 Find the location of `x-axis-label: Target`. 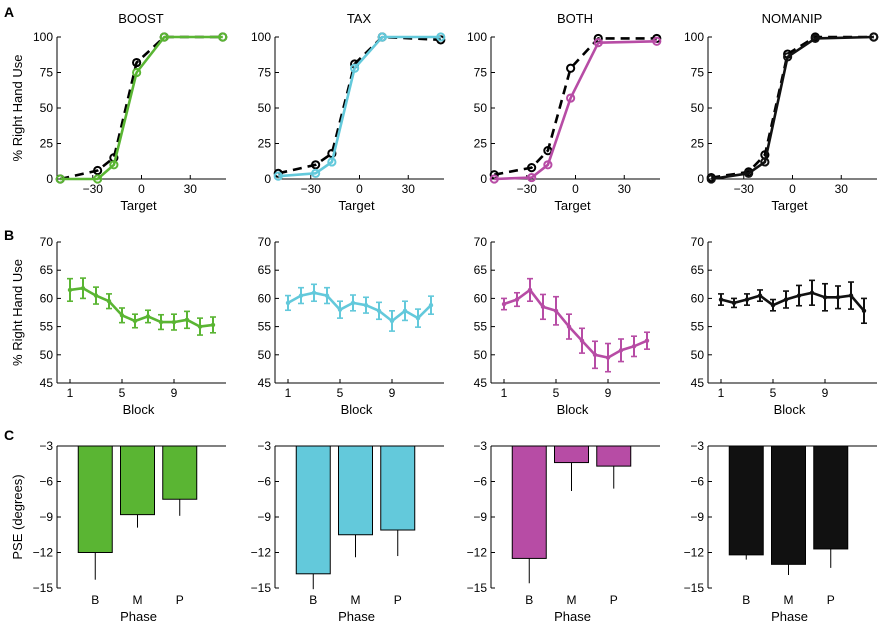

x-axis-label: Target is located at coordinates (356, 205).